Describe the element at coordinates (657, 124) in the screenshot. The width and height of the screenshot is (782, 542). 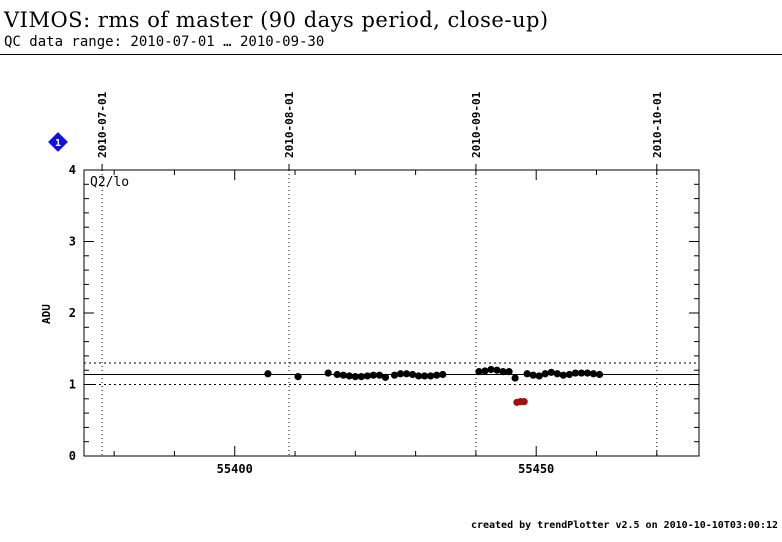
I see `top-date-label: 2010-10-01` at that location.